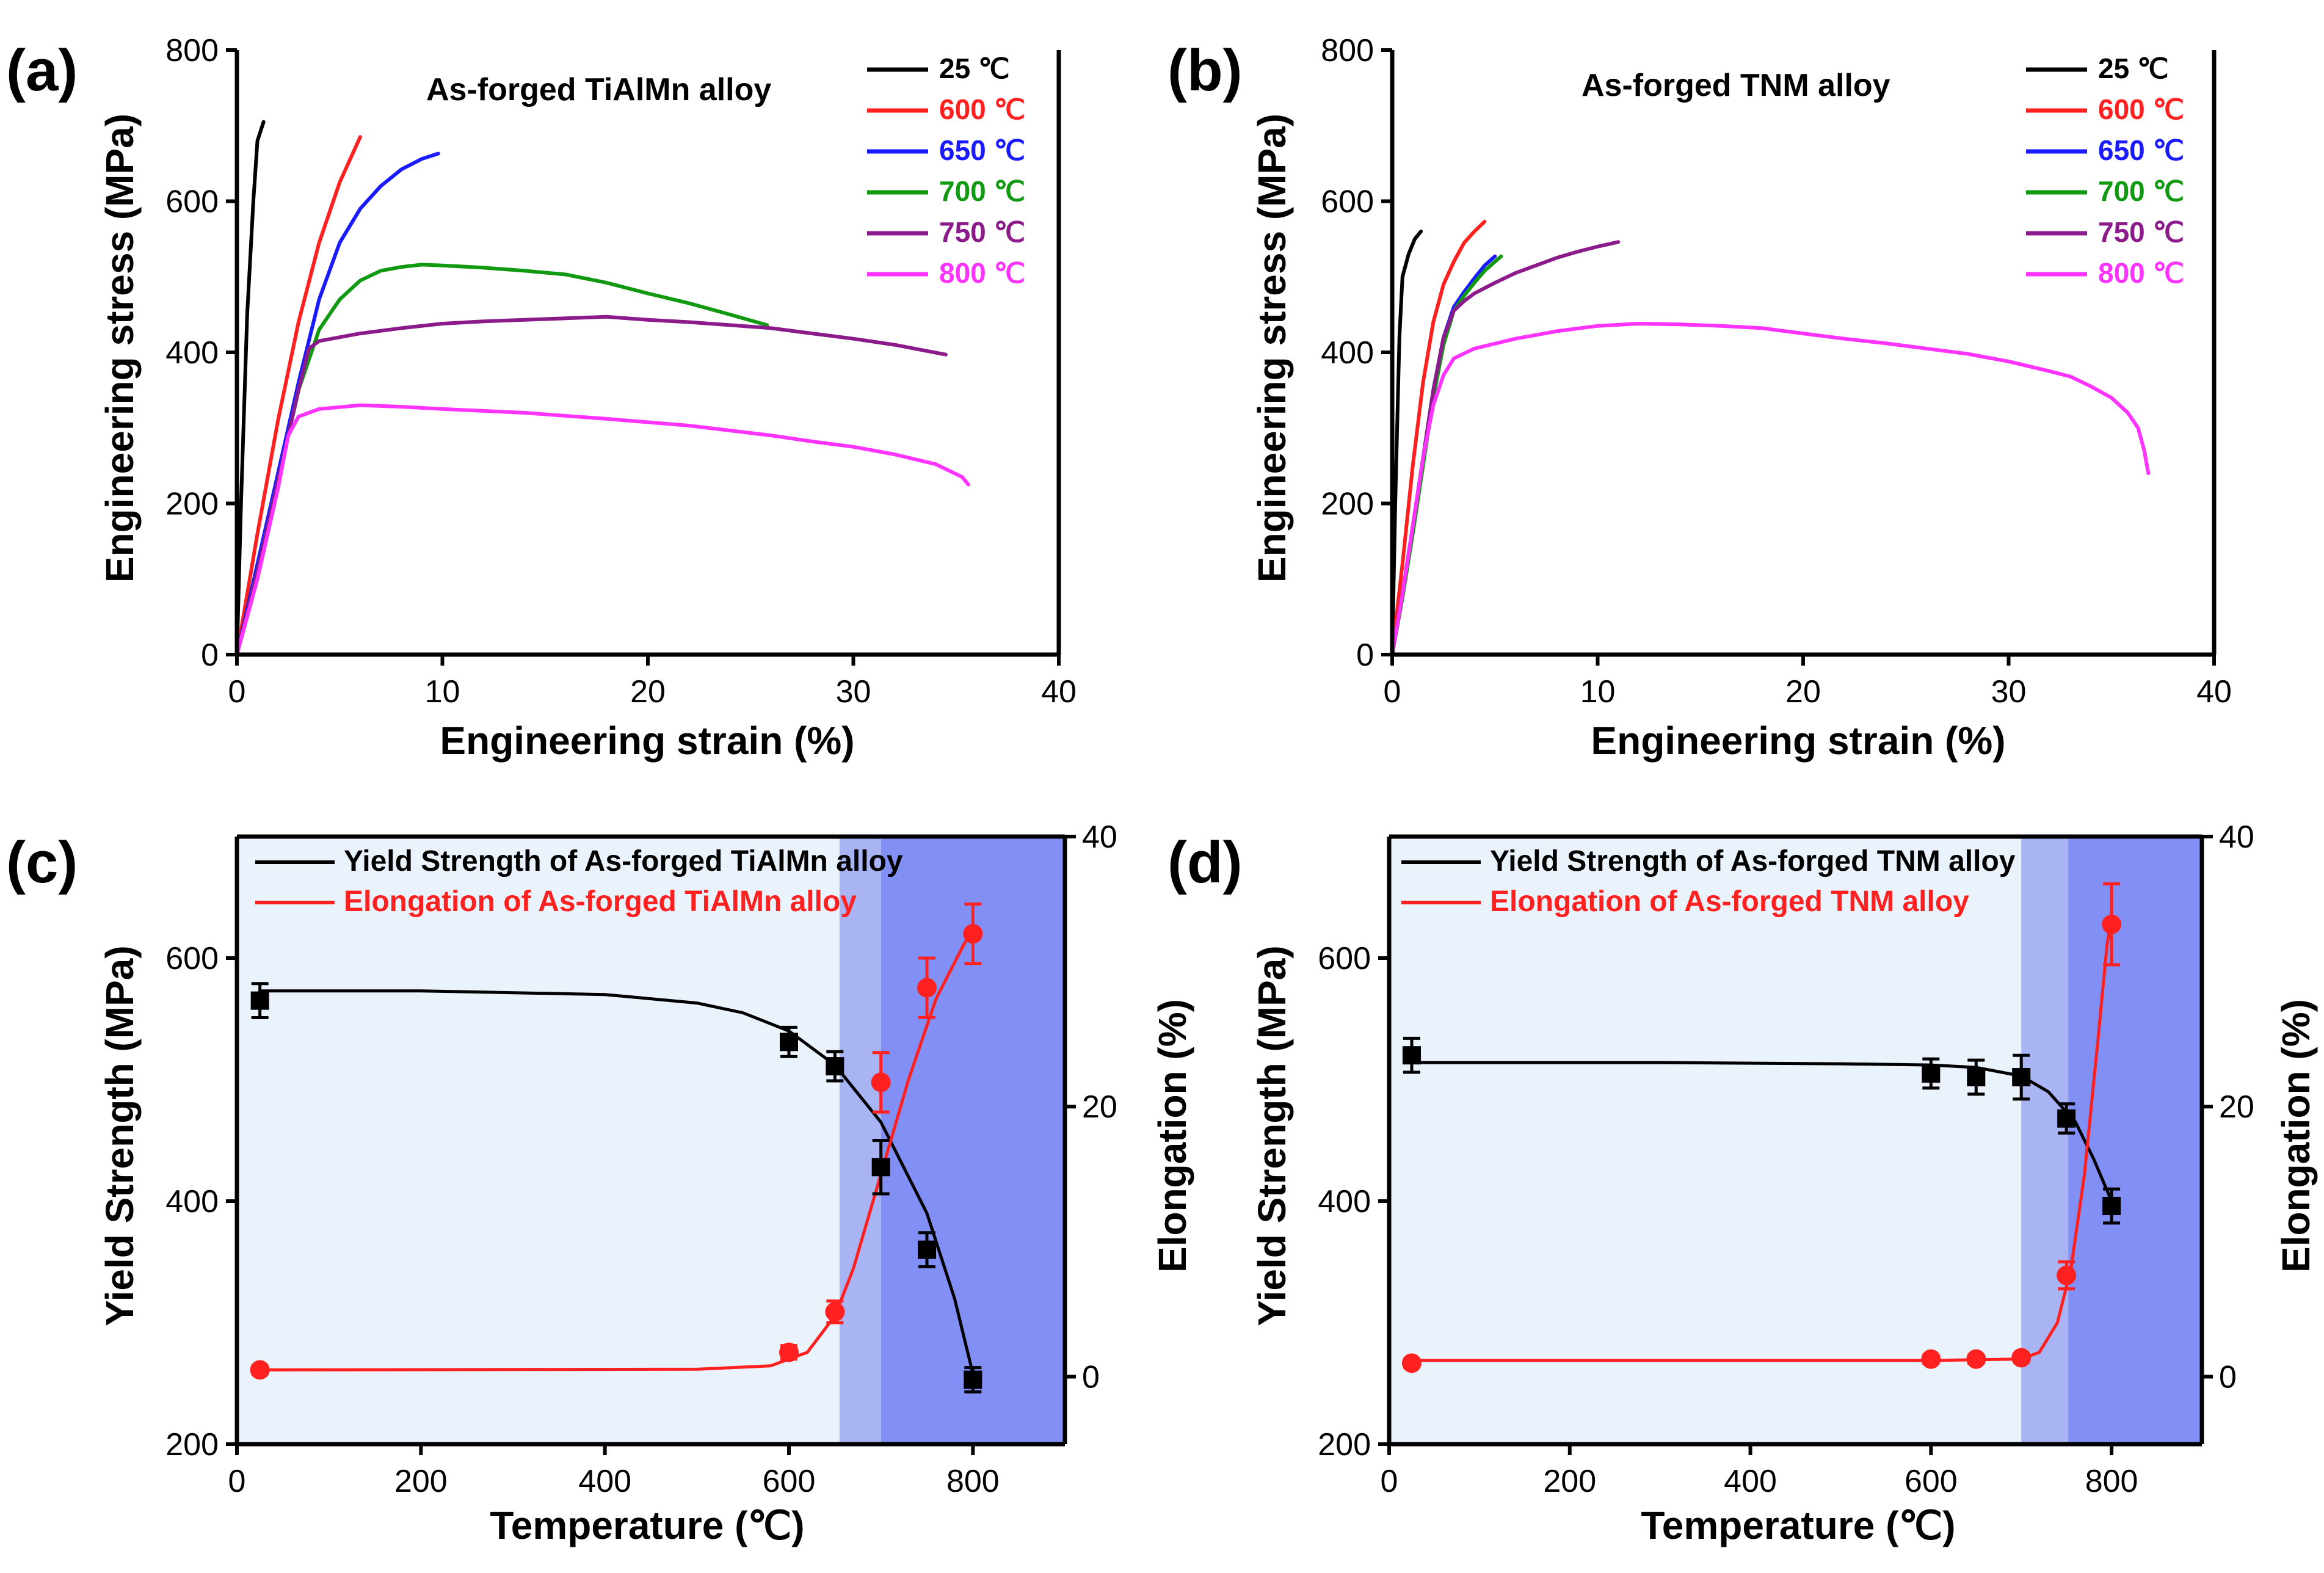 This screenshot has height=1573, width=2324. I want to click on x-axis-label-d: Temperature (℃), so click(1798, 1525).